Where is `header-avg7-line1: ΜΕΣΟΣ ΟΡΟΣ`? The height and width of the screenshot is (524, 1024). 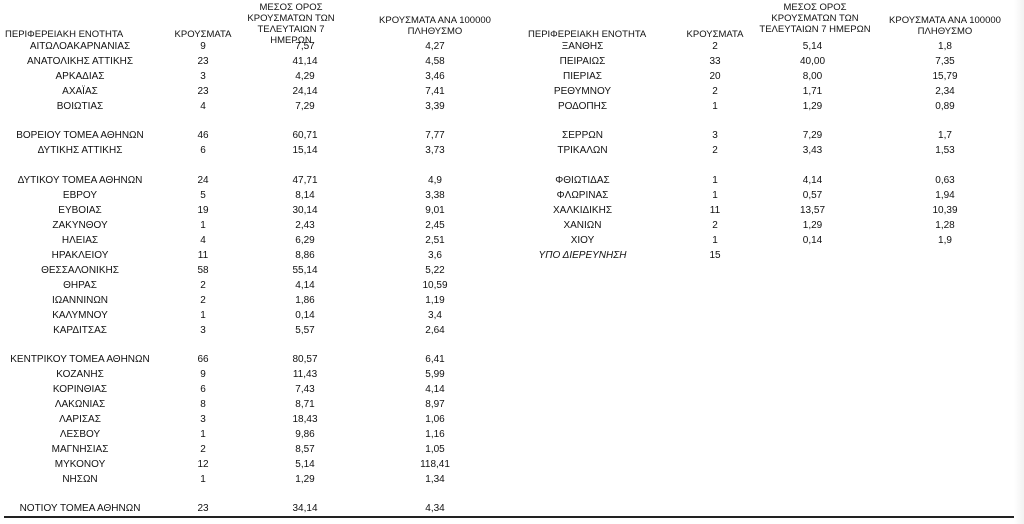 header-avg7-line1: ΜΕΣΟΣ ΟΡΟΣ is located at coordinates (815, 7).